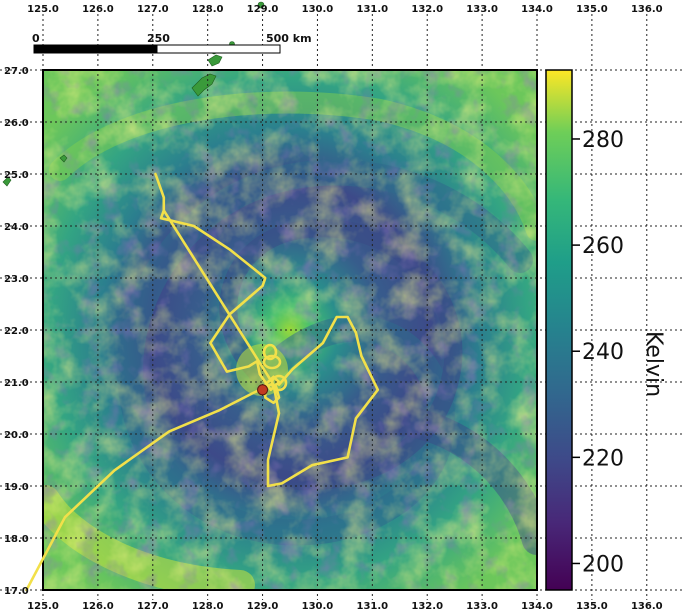 The height and width of the screenshot is (616, 685). What do you see at coordinates (263, 606) in the screenshot?
I see `lon-tick-label-bottom: 129.0` at bounding box center [263, 606].